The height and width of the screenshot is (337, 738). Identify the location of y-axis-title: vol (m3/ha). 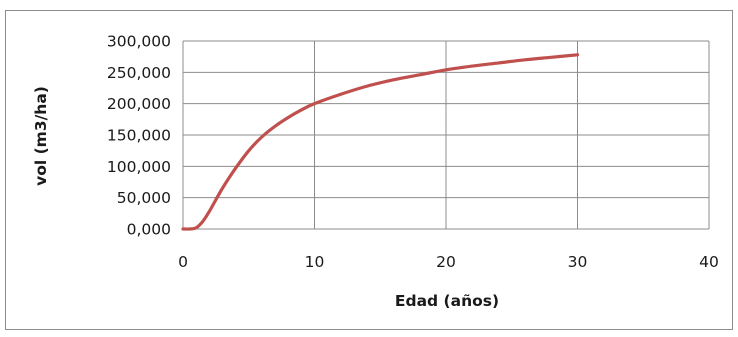
(41, 136).